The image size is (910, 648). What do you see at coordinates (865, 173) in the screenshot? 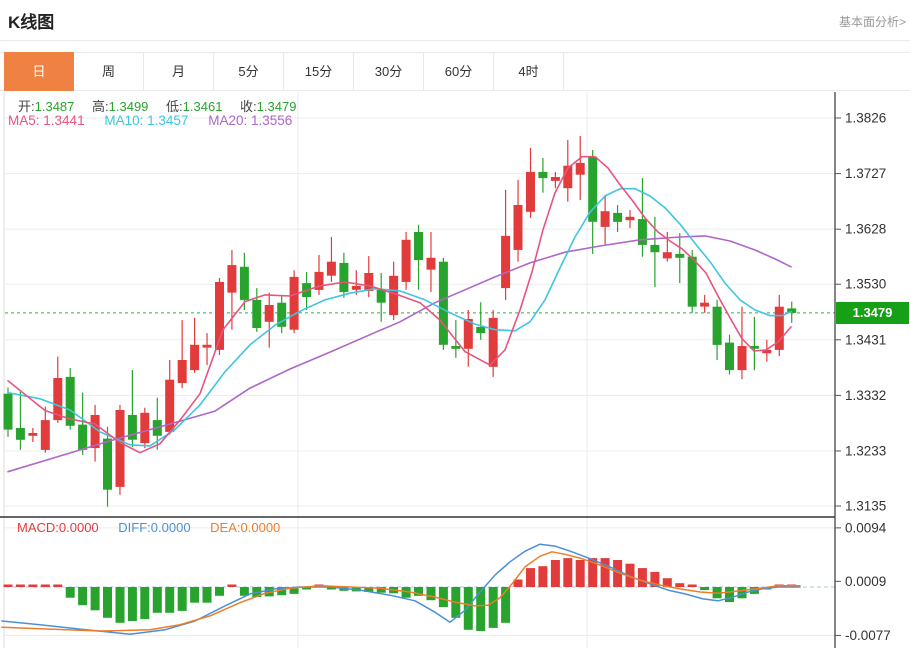
I see `svg-text: 1.3727` at bounding box center [865, 173].